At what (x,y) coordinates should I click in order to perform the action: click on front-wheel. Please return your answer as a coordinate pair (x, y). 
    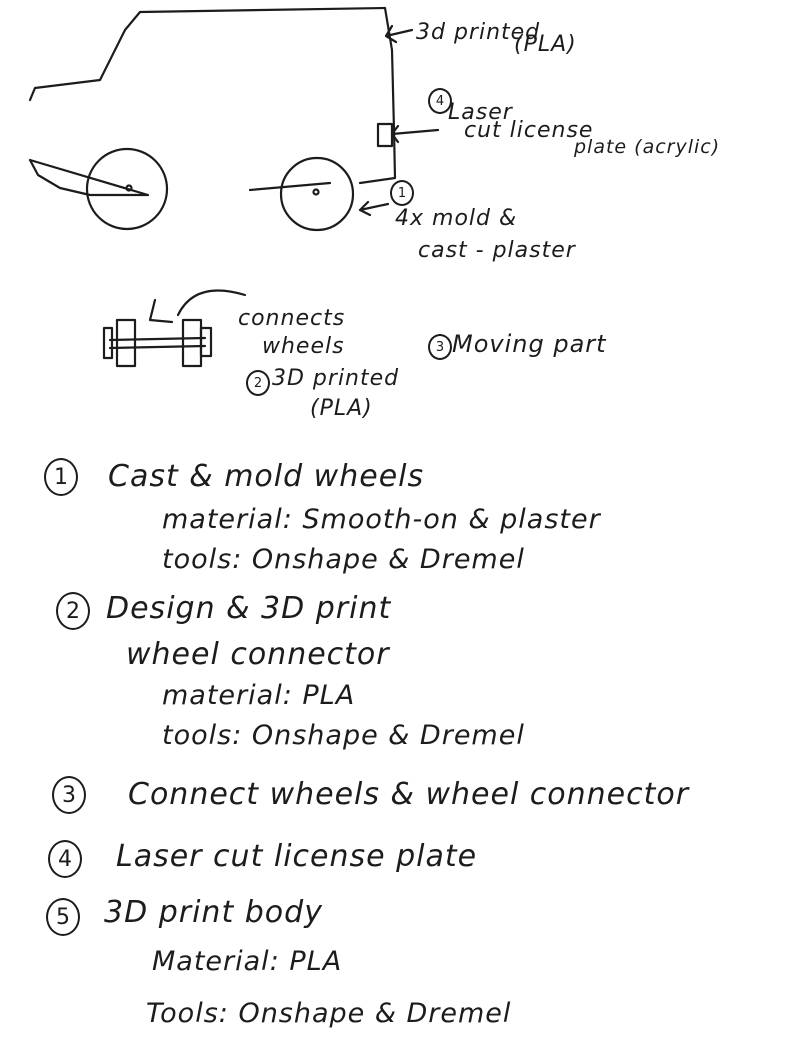
    Looking at the image, I should click on (317, 194).